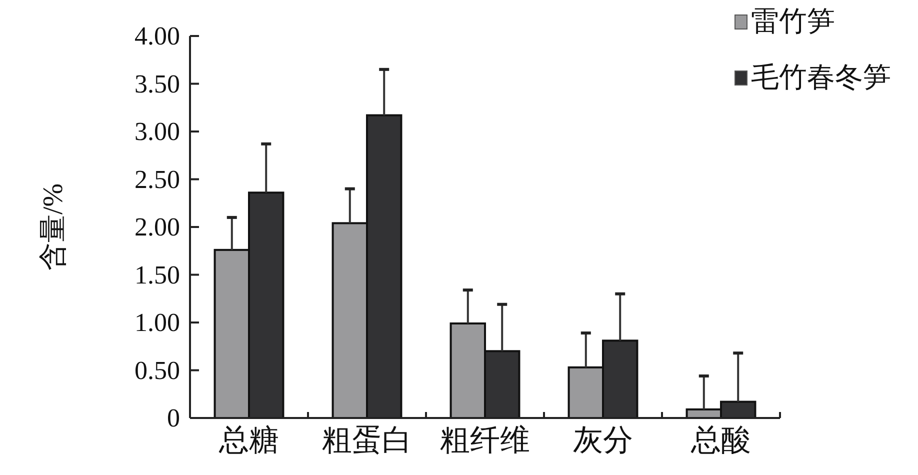  I want to click on legend-label: 毛竹春冬笋, so click(821, 78).